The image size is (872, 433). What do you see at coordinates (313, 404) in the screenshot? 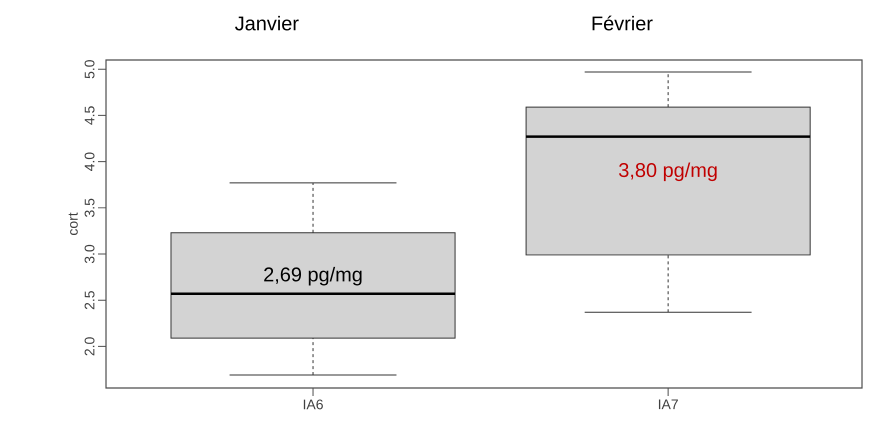
I see `x-tick-label: IA6` at bounding box center [313, 404].